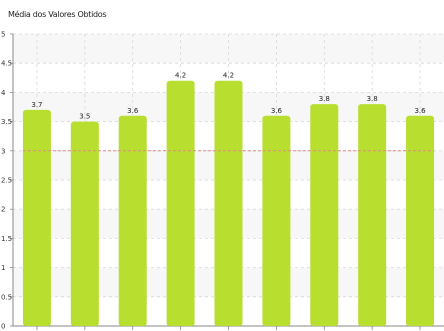 This screenshot has height=331, width=444. Describe the element at coordinates (3, 268) in the screenshot. I see `y-tick-label: 1` at that location.